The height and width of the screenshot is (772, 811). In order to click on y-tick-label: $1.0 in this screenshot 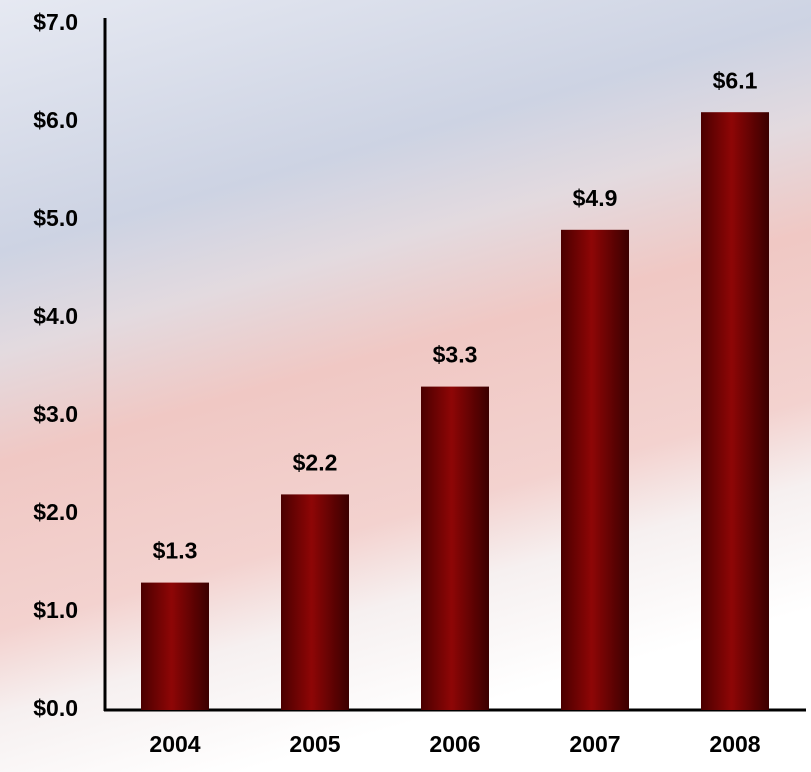, I will do `click(55, 610)`.